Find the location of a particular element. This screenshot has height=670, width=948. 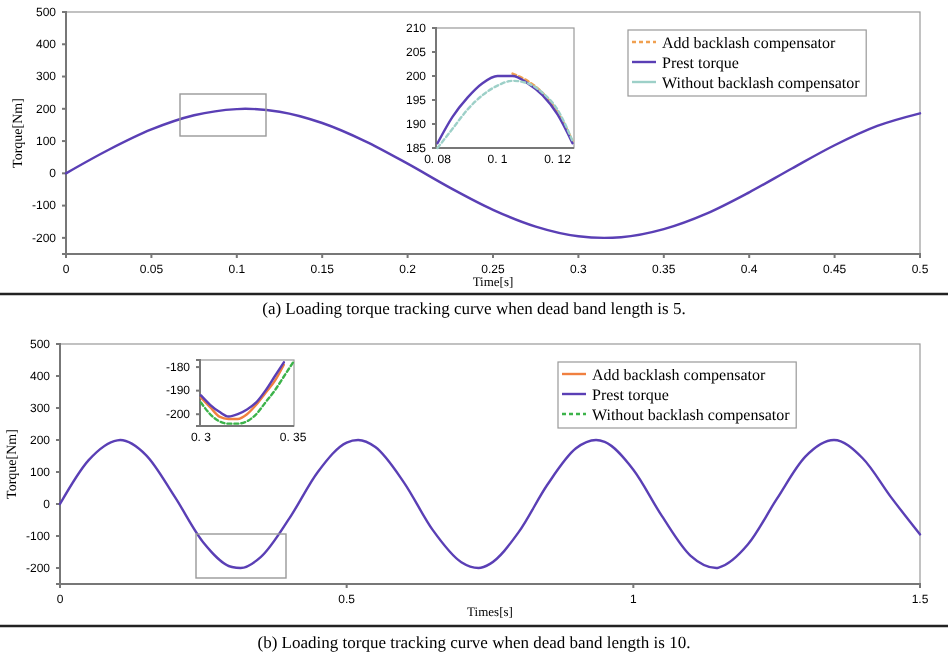

text: (b) Loading torque tracking curve when dead band length is 10. is located at coordinates (474, 642).